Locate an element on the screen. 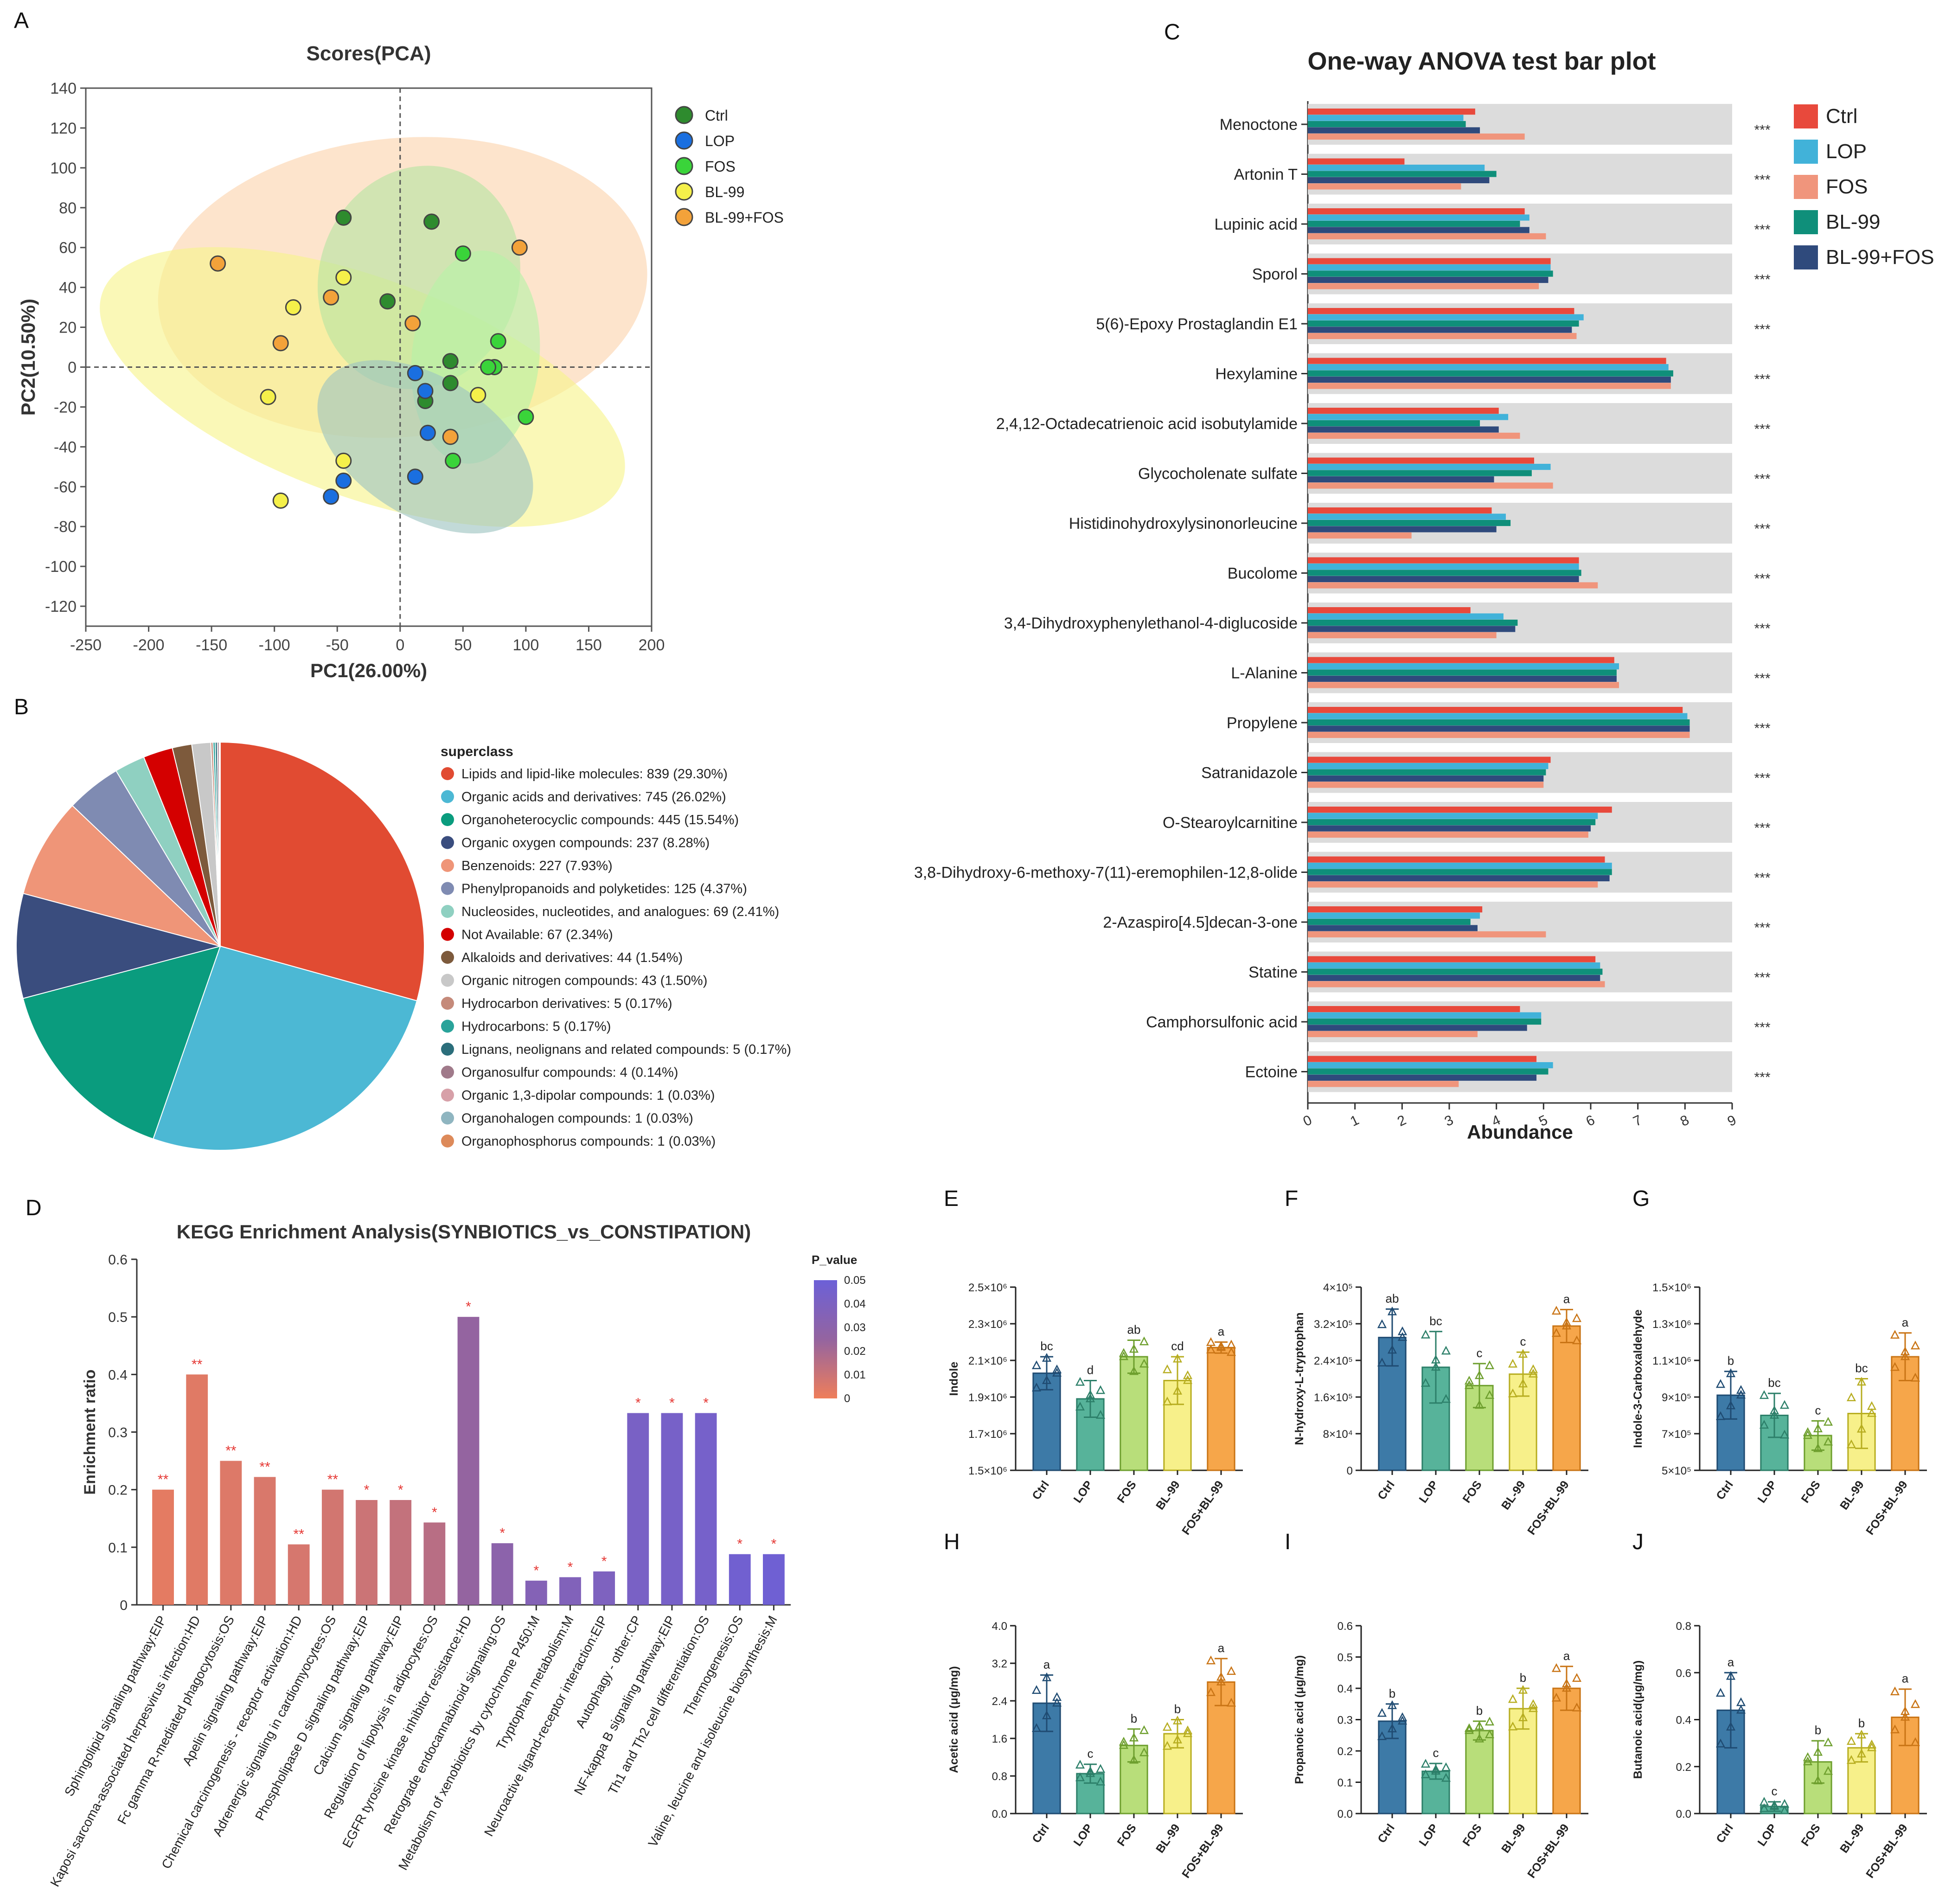 The height and width of the screenshot is (1904, 1958). chart-title: One-way ANOVA test bar plot is located at coordinates (1481, 61).